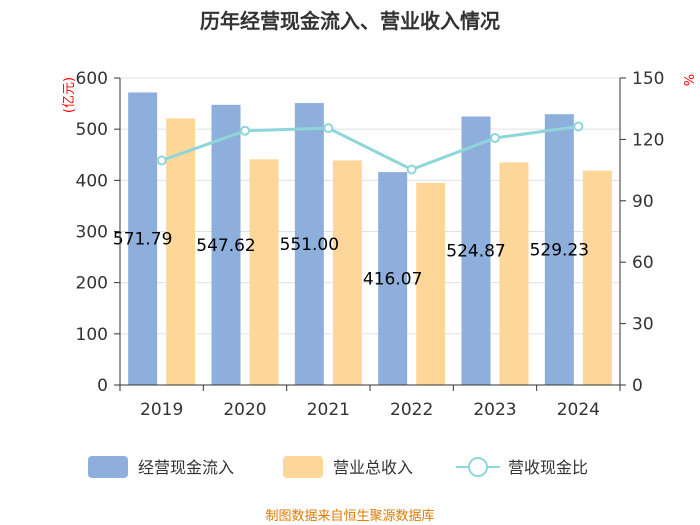 The image size is (700, 525). What do you see at coordinates (186, 467) in the screenshot?
I see `legend-label: 经营现金流入` at bounding box center [186, 467].